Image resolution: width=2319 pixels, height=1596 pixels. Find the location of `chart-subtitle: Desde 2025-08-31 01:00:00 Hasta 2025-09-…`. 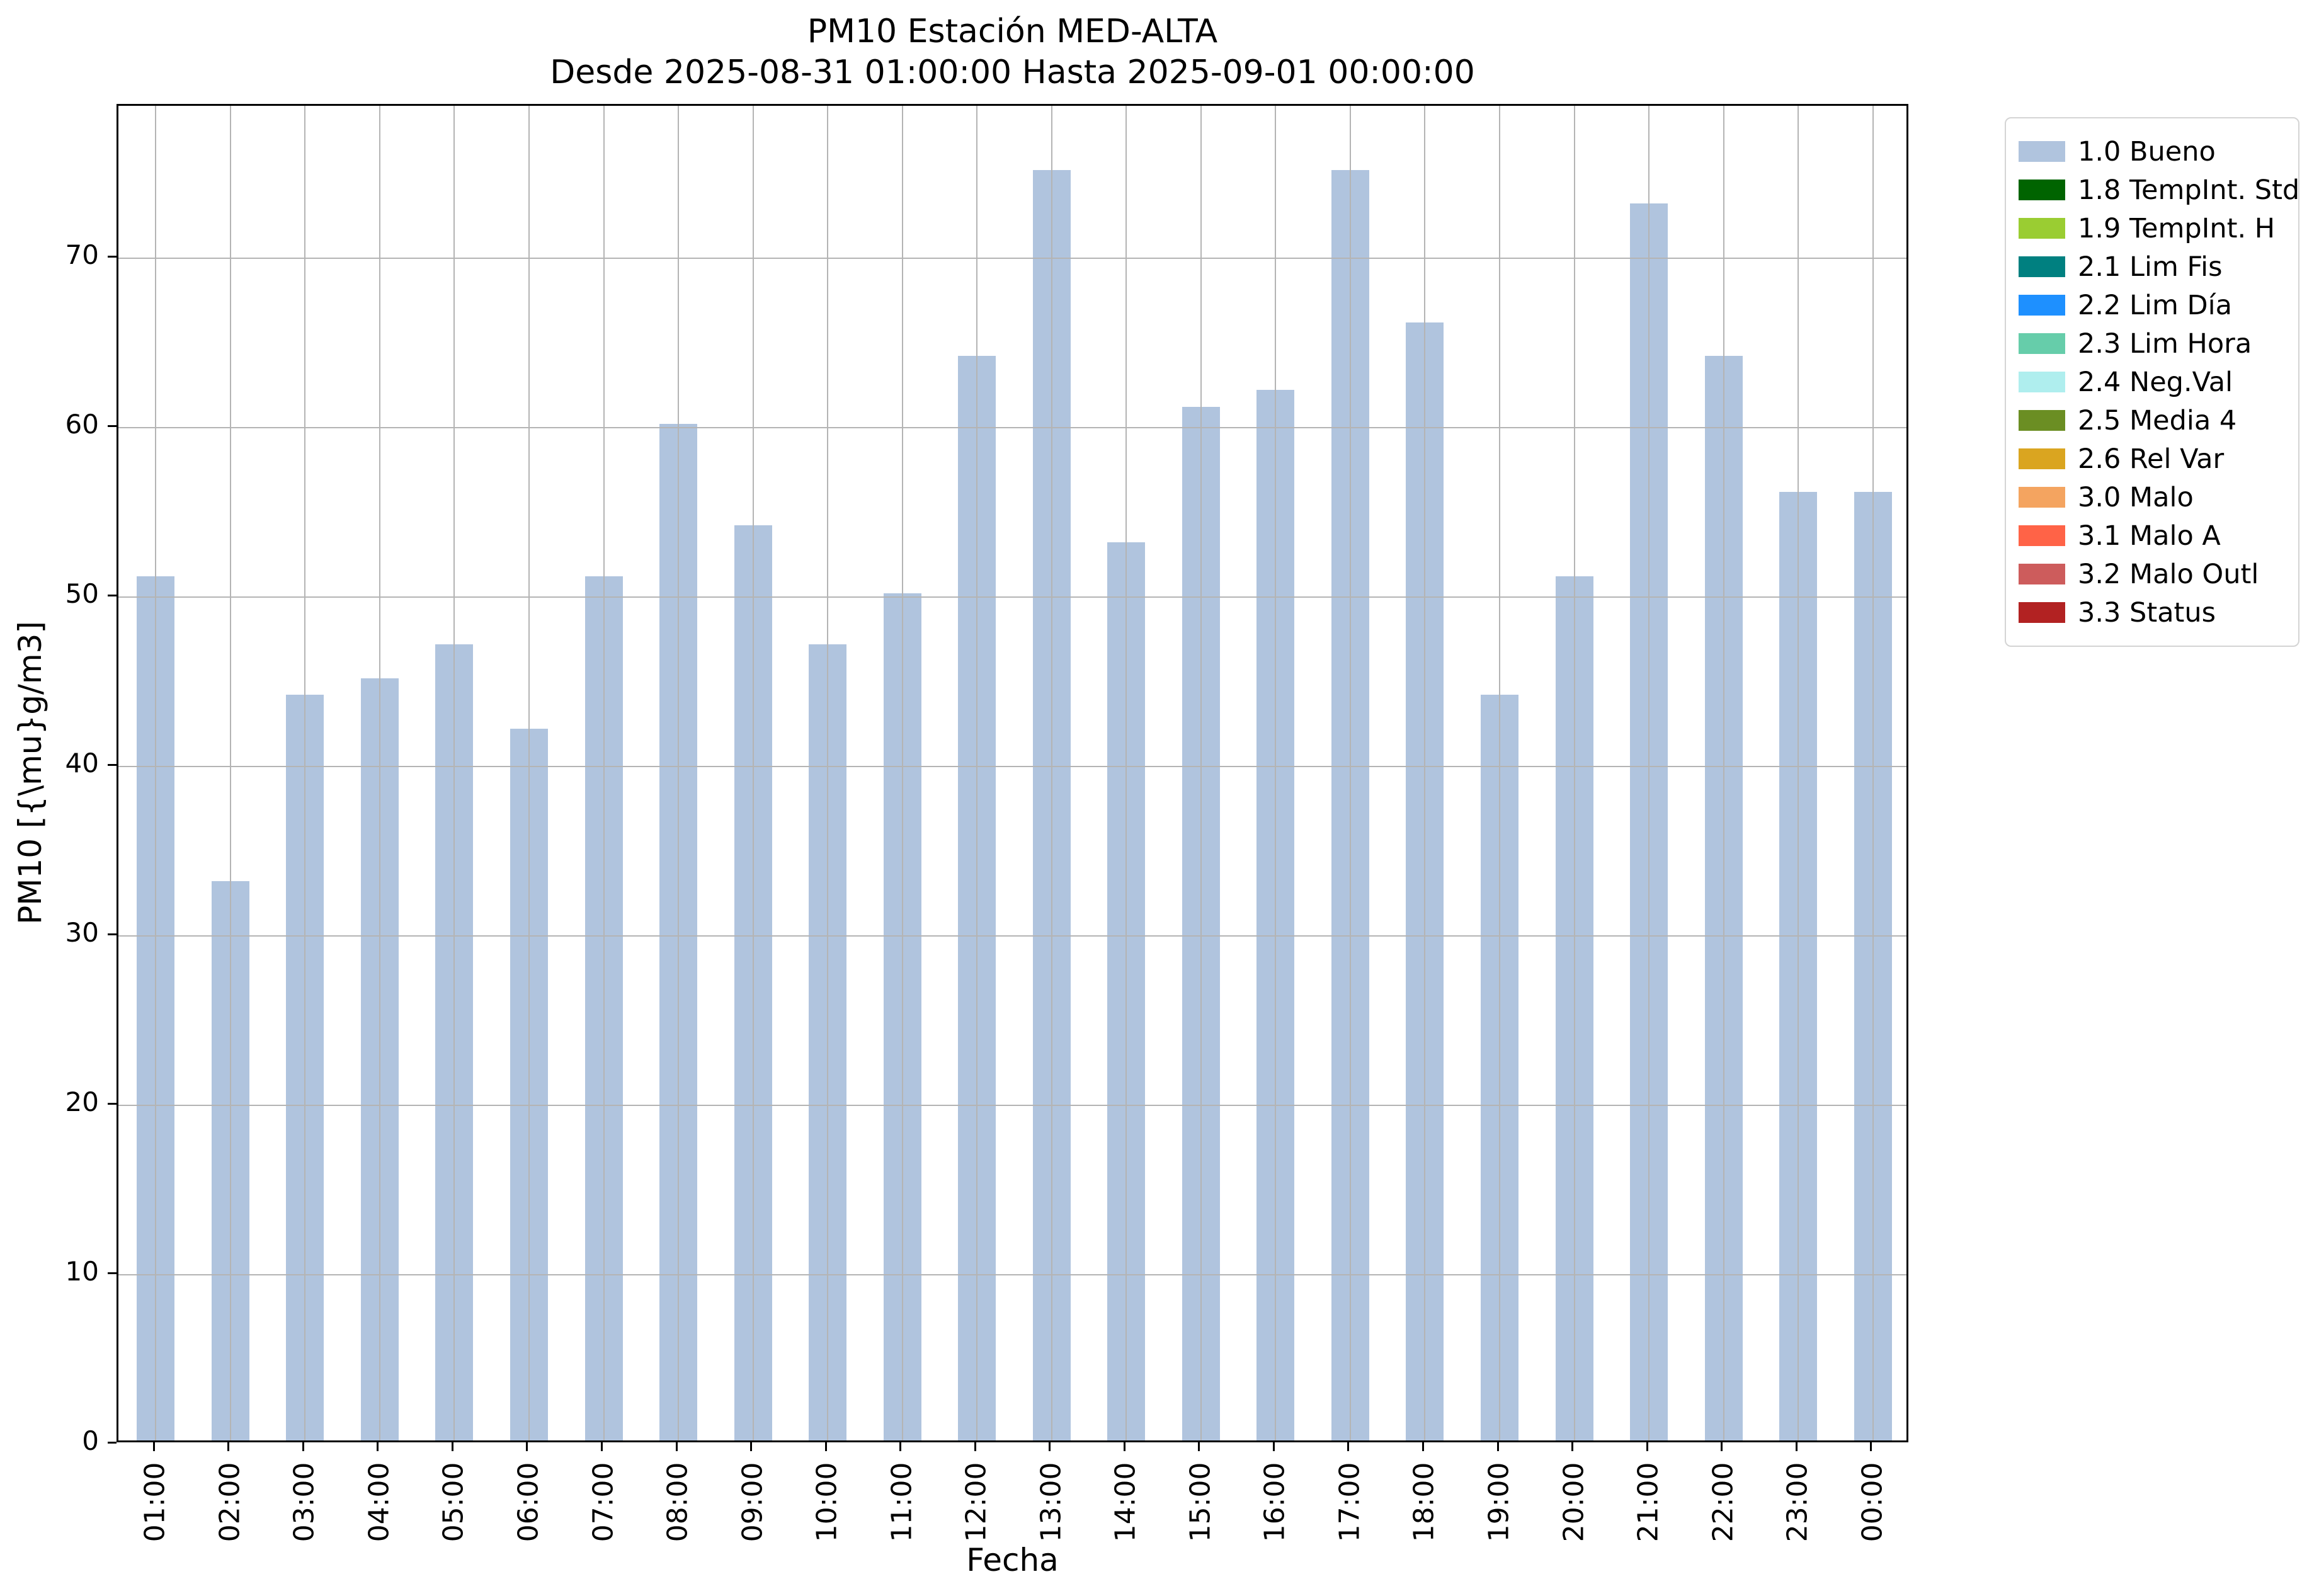

chart-subtitle: Desde 2025-08-31 01:00:00 Hasta 2025-09-… is located at coordinates (1012, 72).